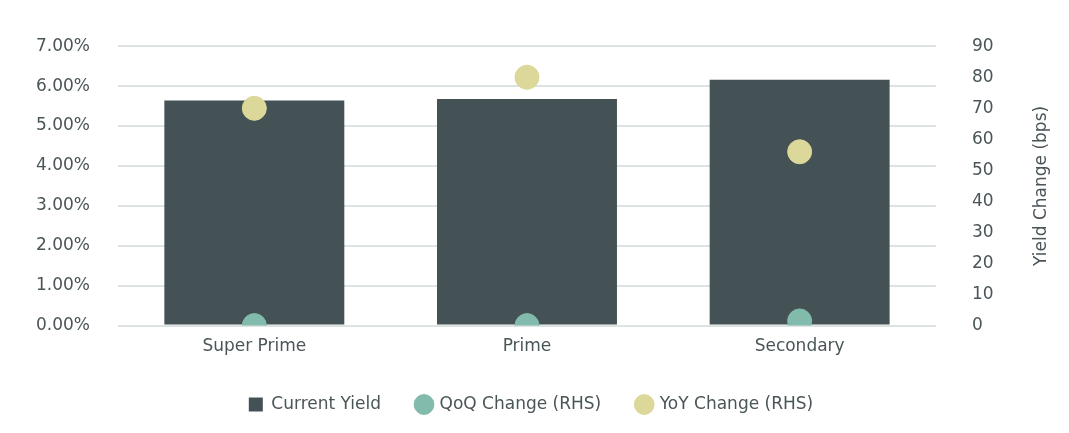  Describe the element at coordinates (982, 261) in the screenshot. I see `y2-tick-label: 20` at that location.